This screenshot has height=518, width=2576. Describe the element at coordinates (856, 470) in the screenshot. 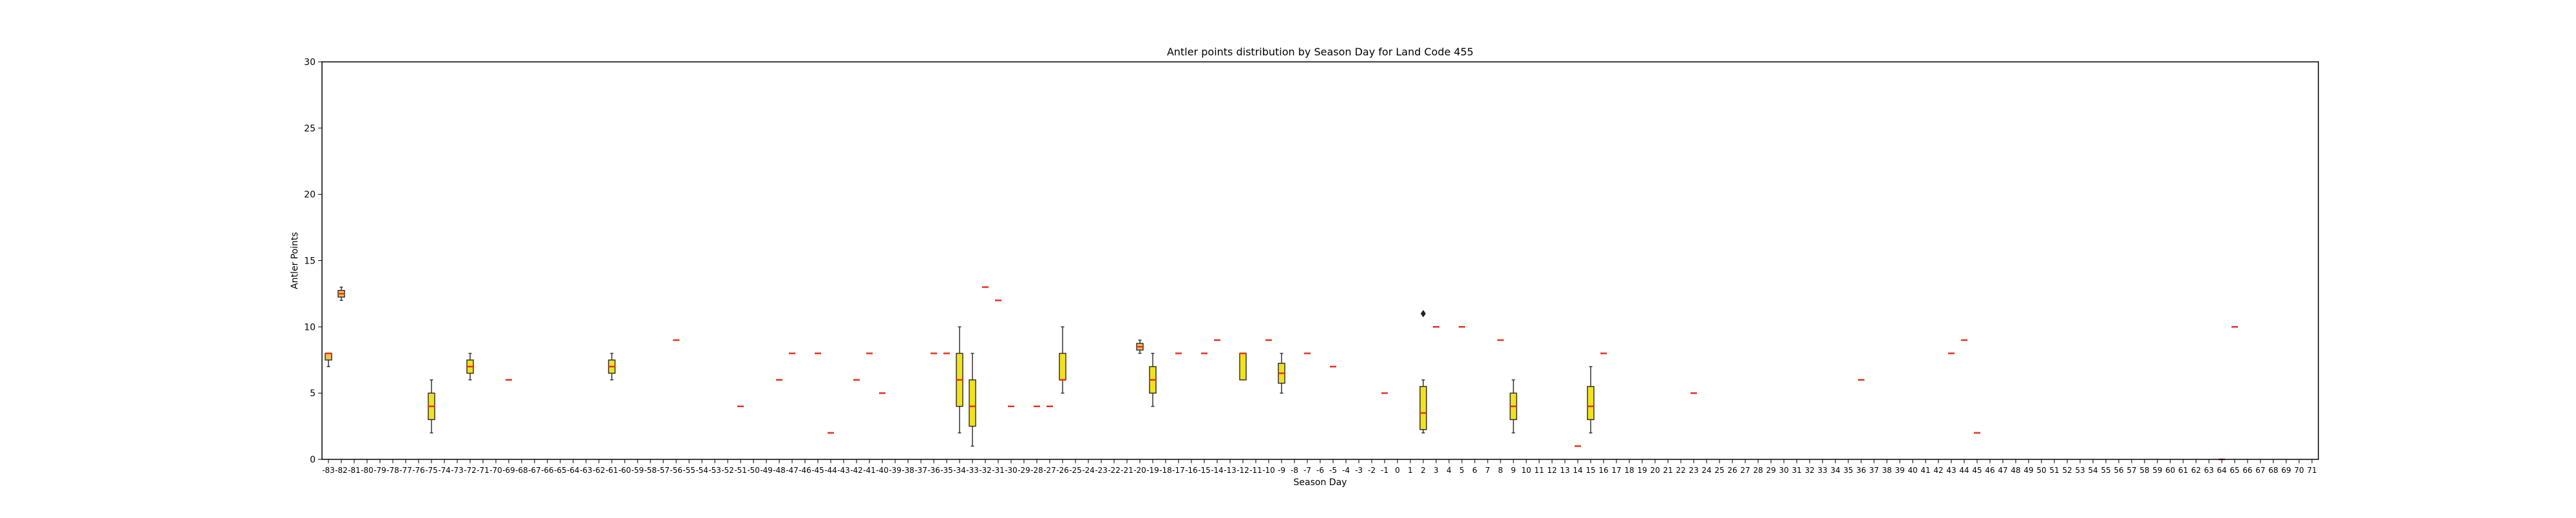

I see `x-tick-label: -42` at that location.